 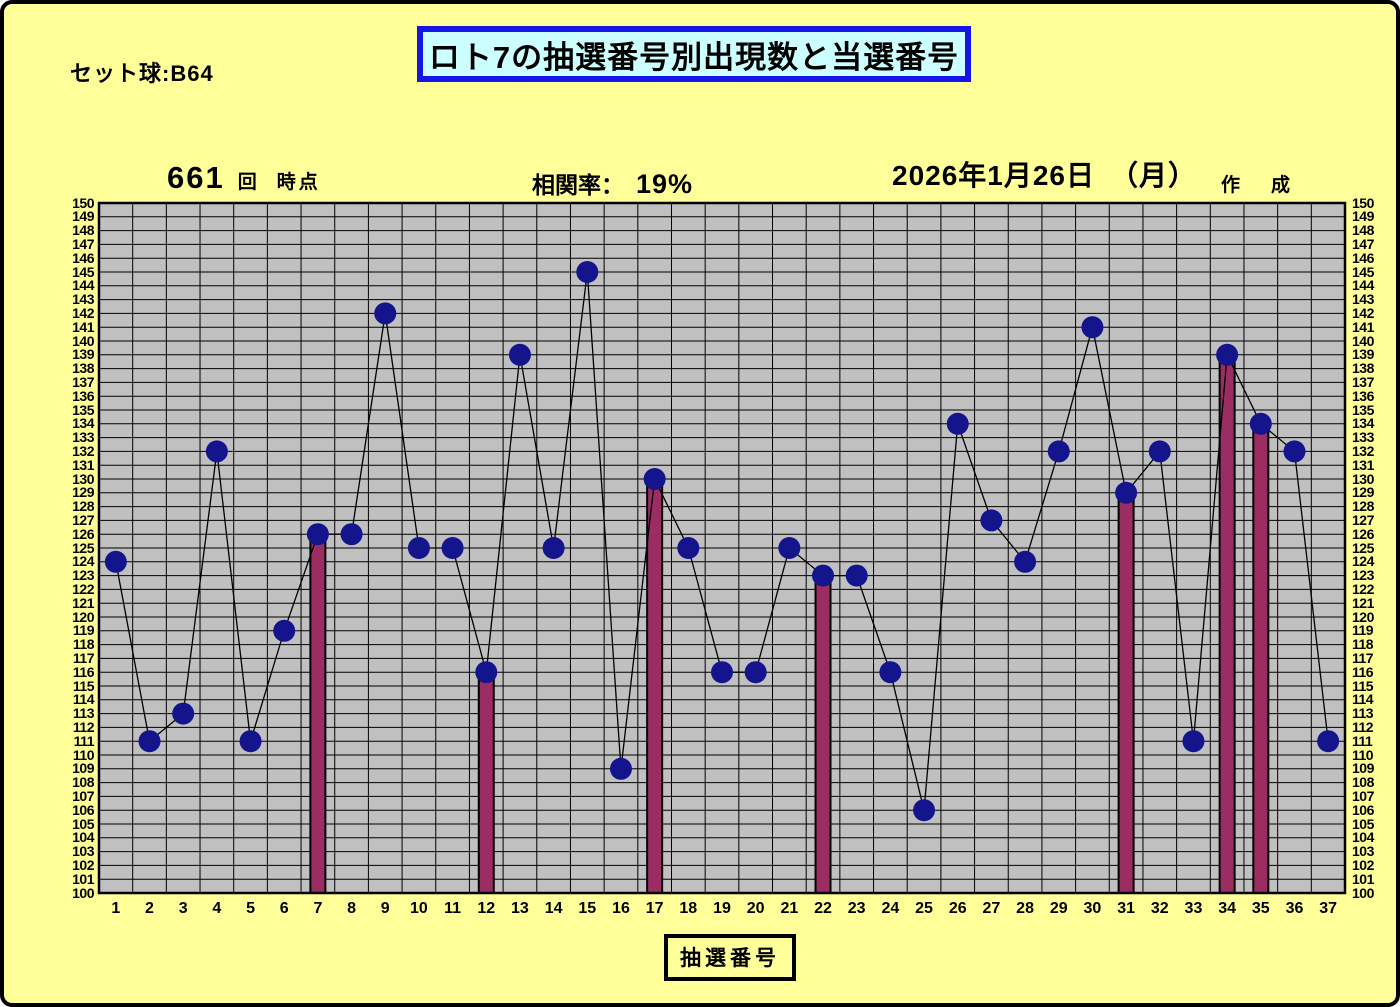 What do you see at coordinates (83, 616) in the screenshot?
I see `y-tick-label-left: 120` at bounding box center [83, 616].